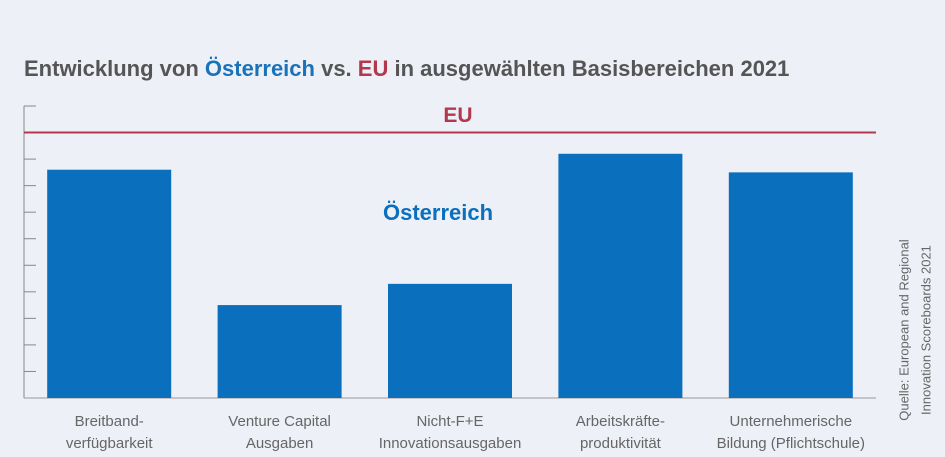 The width and height of the screenshot is (945, 457). What do you see at coordinates (620, 421) in the screenshot?
I see `x-tick-label: Arbeitskräfte-` at bounding box center [620, 421].